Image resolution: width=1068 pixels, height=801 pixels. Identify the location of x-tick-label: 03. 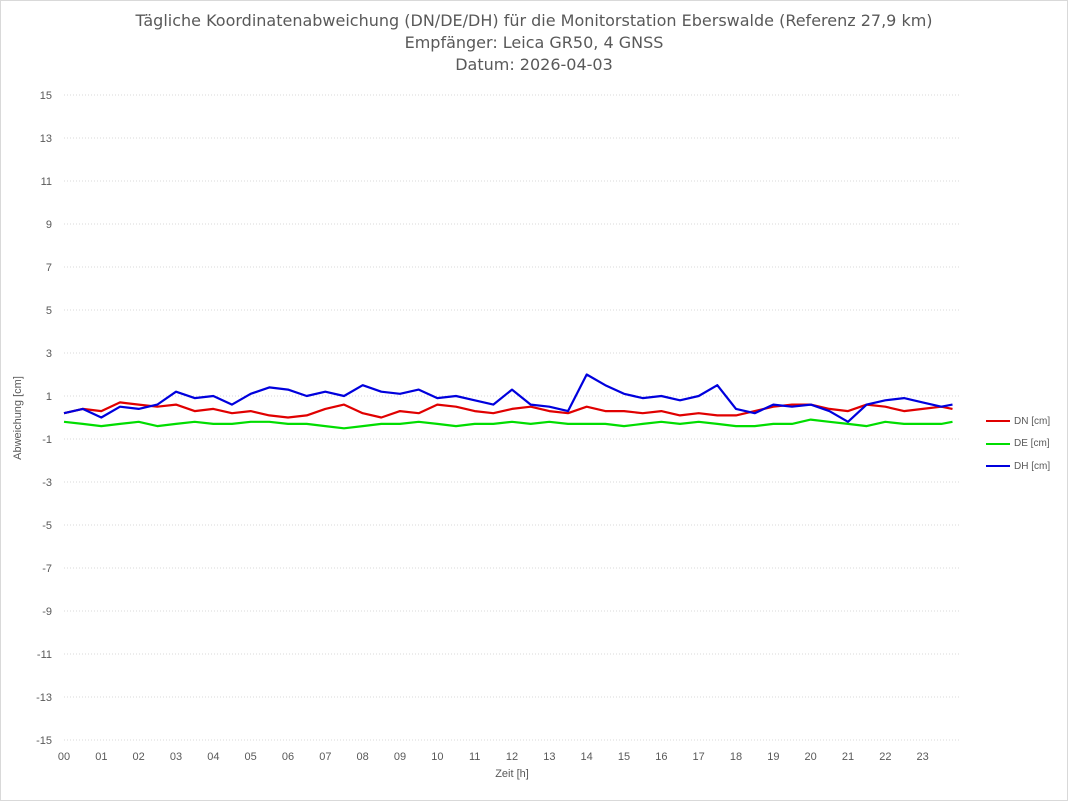
(176, 757).